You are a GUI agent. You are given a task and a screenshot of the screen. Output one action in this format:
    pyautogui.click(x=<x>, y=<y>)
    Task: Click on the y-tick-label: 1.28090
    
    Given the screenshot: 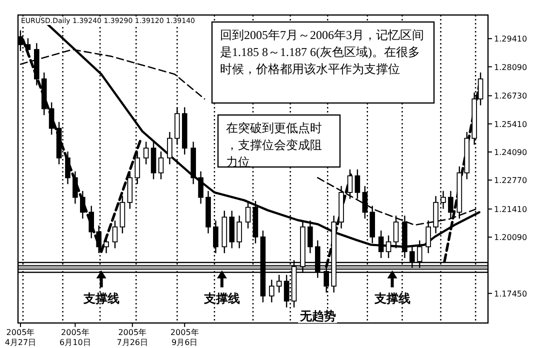 What is the action you would take?
    pyautogui.click(x=511, y=67)
    